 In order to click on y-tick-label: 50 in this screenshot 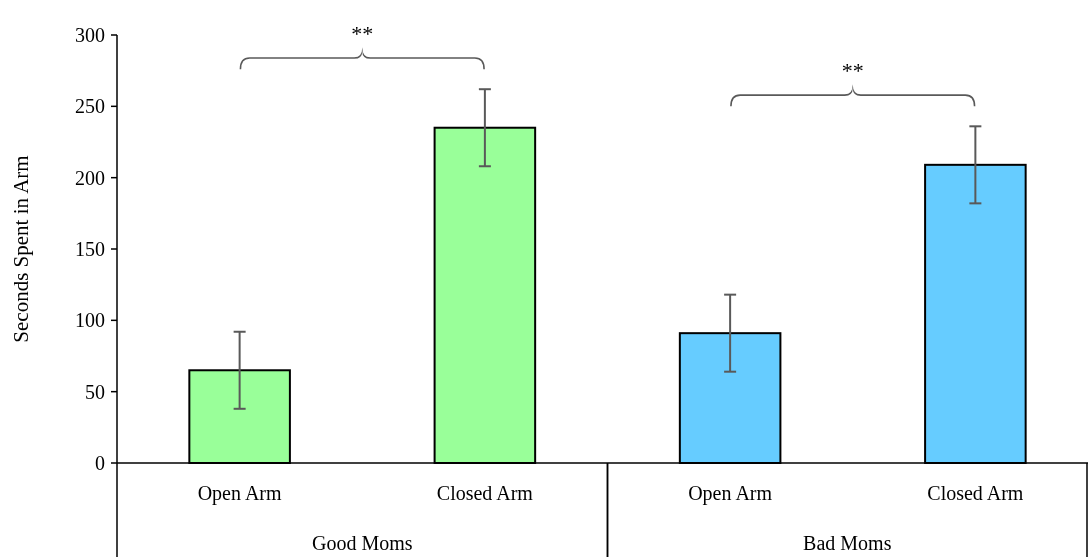, I will do `click(95, 391)`.